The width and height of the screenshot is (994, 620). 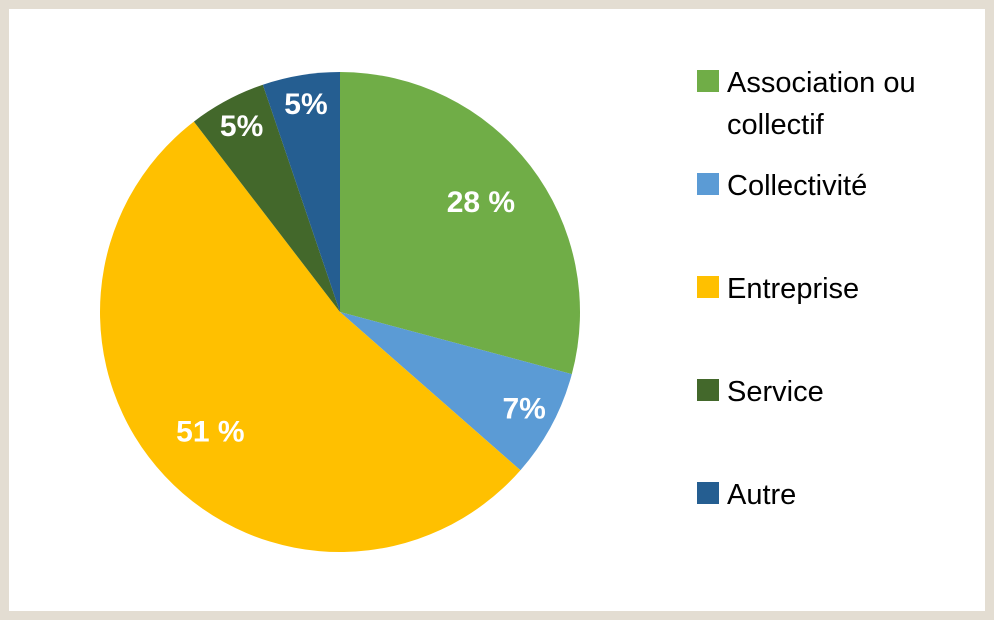 I want to click on data-label: 51 %, so click(x=210, y=431).